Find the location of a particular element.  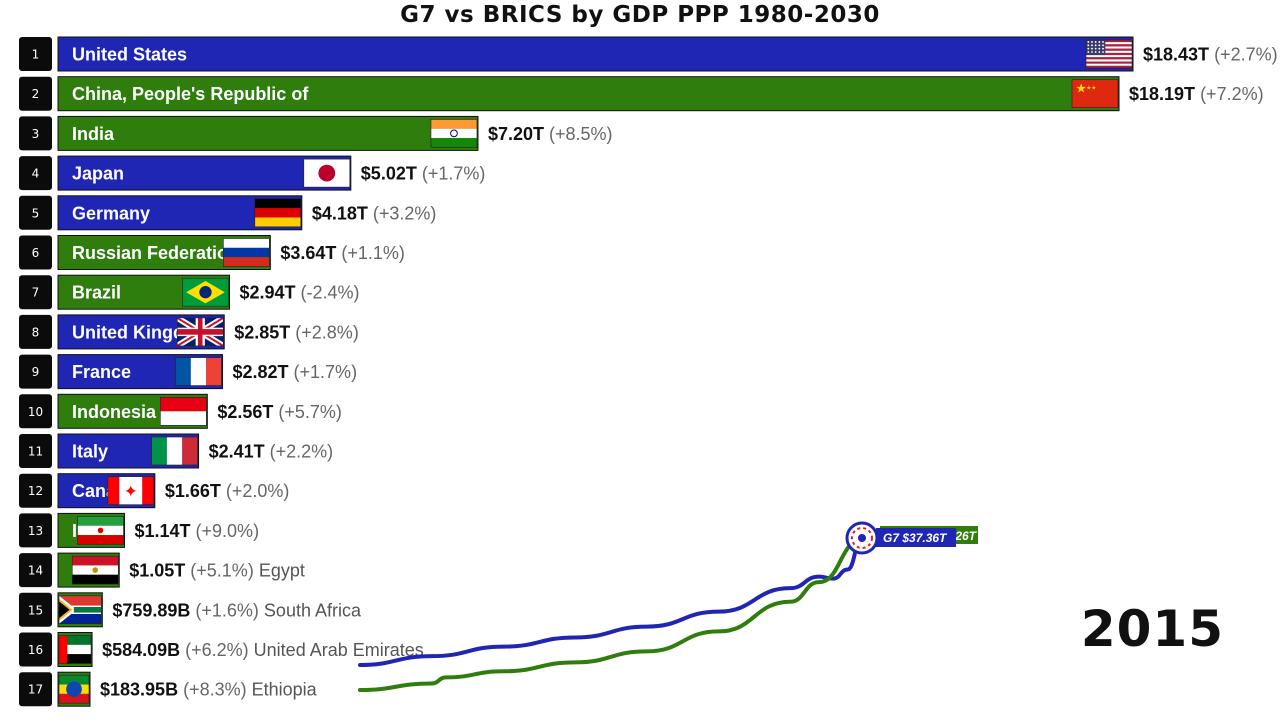

country-name: United States is located at coordinates (129, 55).